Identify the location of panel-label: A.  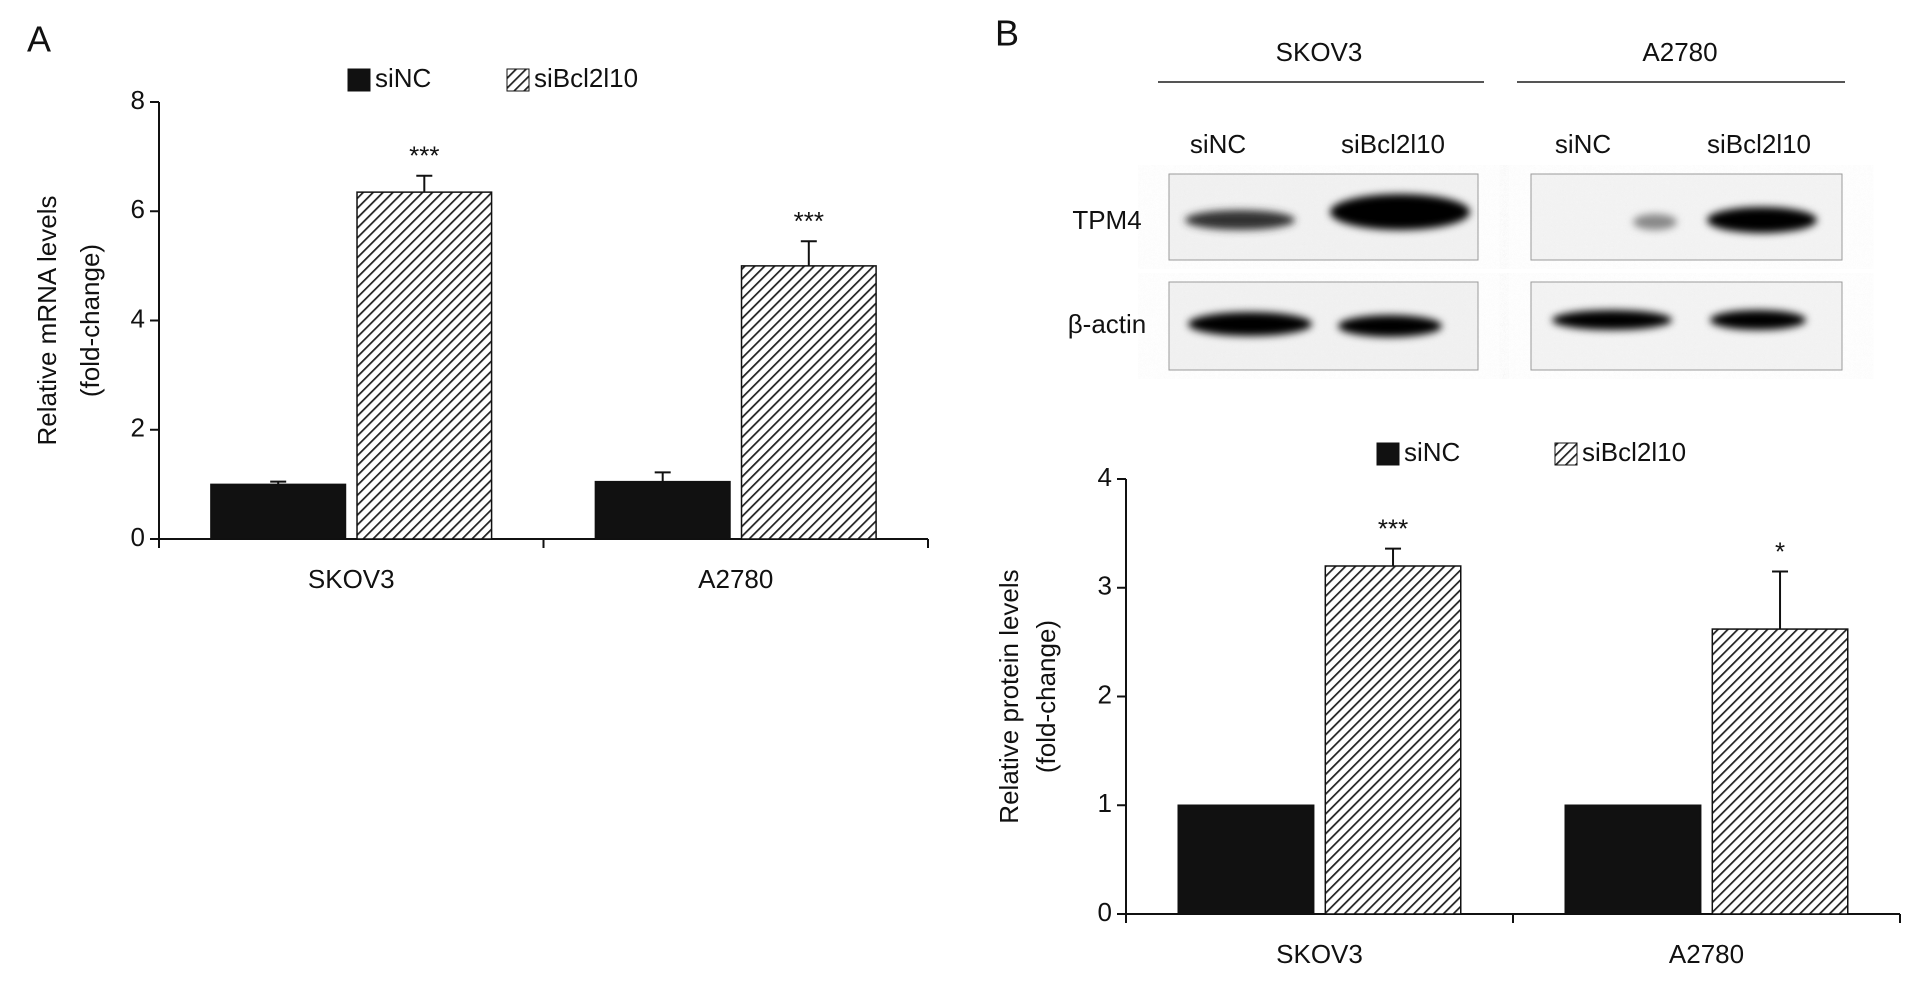
(39, 39).